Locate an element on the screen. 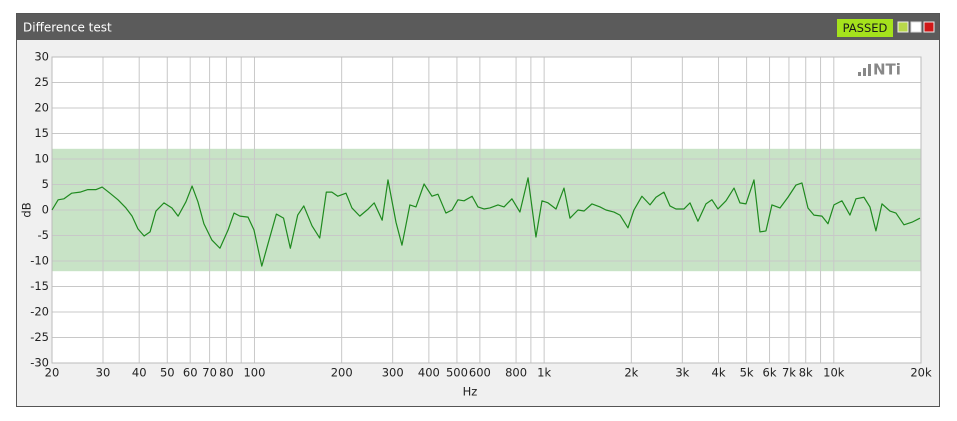  x-tick-label: 6k is located at coordinates (770, 373).